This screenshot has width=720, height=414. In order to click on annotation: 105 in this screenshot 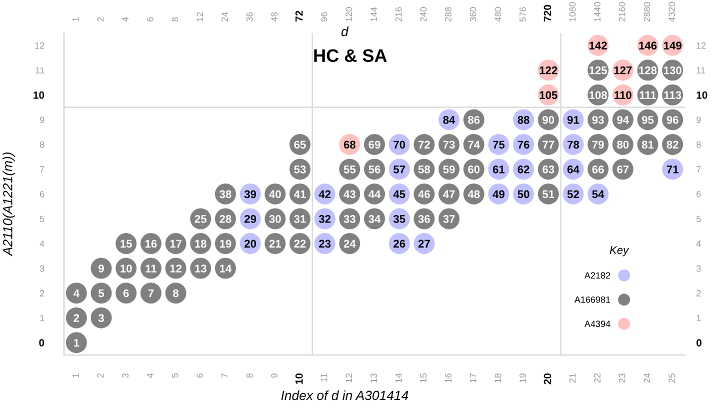, I will do `click(549, 95)`.